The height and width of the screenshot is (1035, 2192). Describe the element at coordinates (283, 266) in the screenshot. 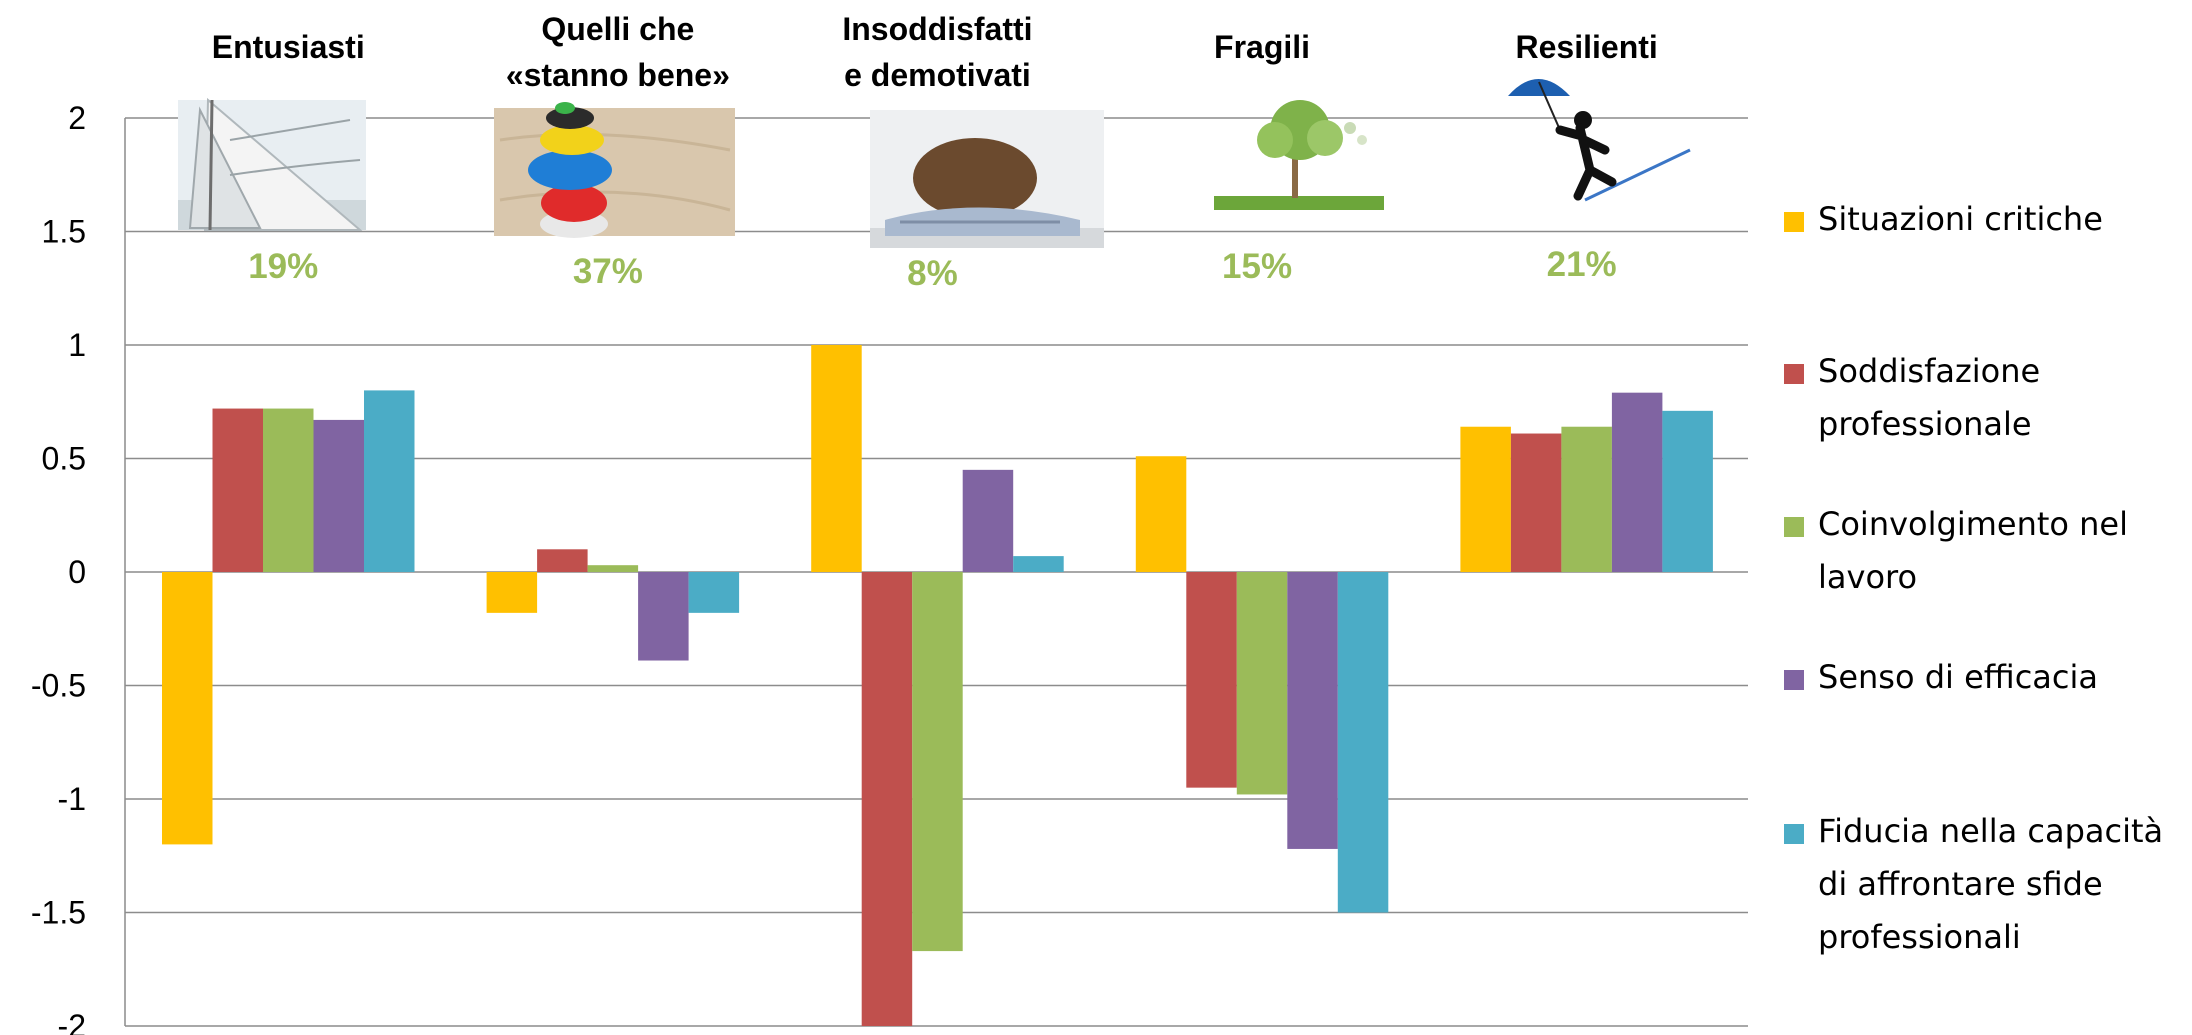

I see `category-percentage: 19%` at that location.